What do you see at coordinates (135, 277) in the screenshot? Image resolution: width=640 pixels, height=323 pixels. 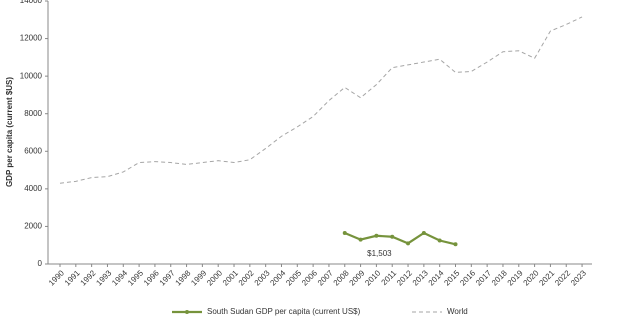 I see `x-tick-label: 1995` at bounding box center [135, 277].